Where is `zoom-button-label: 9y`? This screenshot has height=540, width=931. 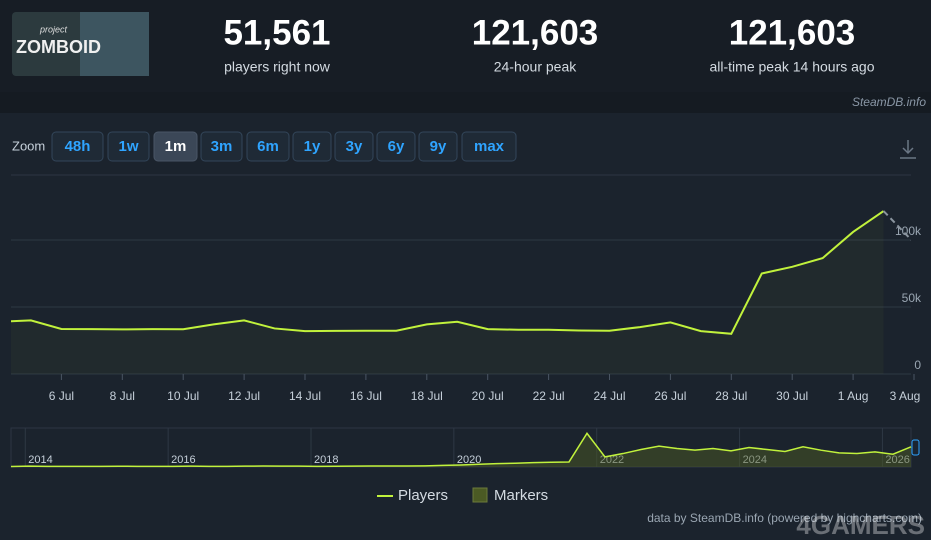 zoom-button-label: 9y is located at coordinates (438, 146).